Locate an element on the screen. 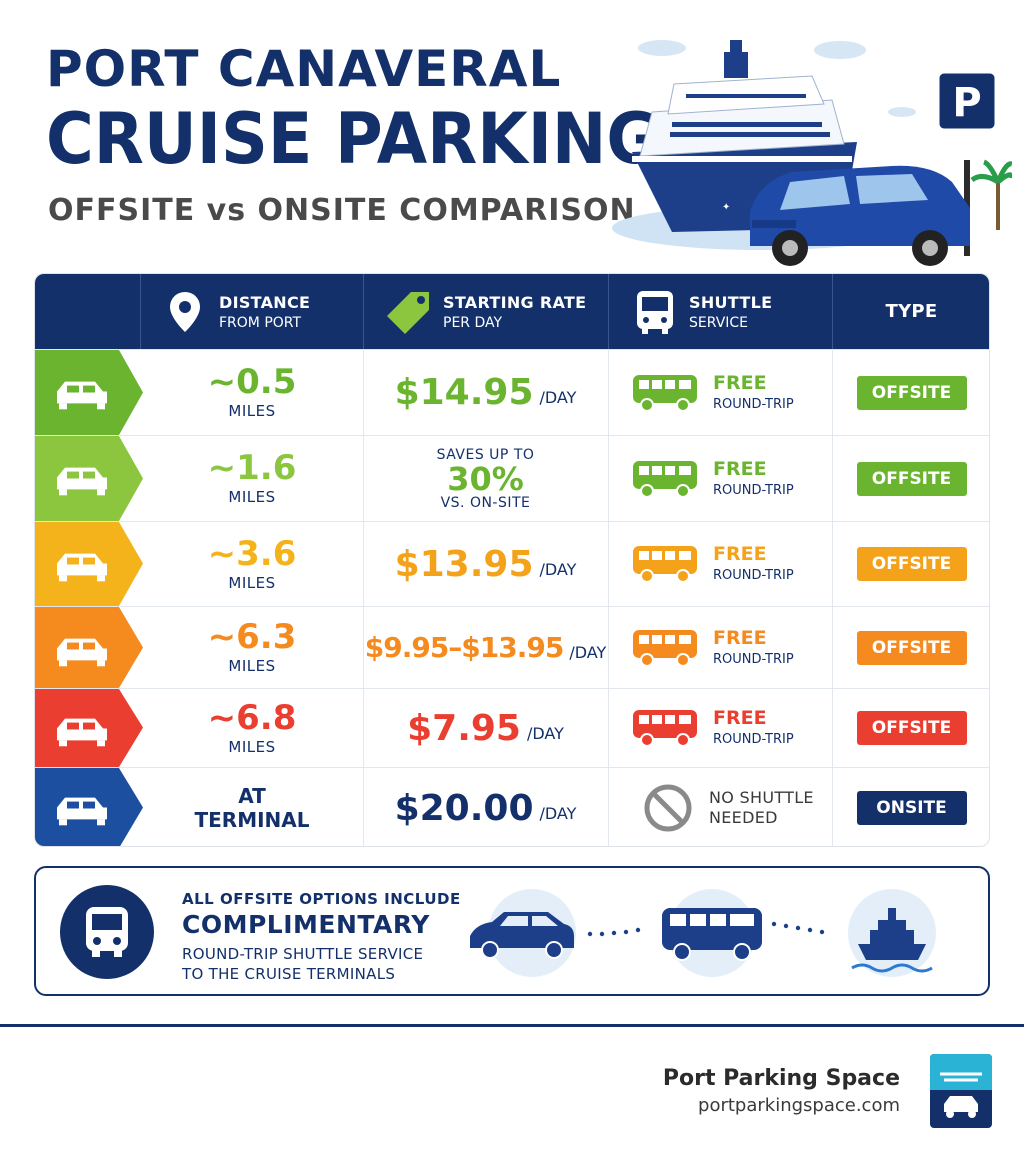 This screenshot has width=1024, height=1154. brand-logo is located at coordinates (961, 1091).